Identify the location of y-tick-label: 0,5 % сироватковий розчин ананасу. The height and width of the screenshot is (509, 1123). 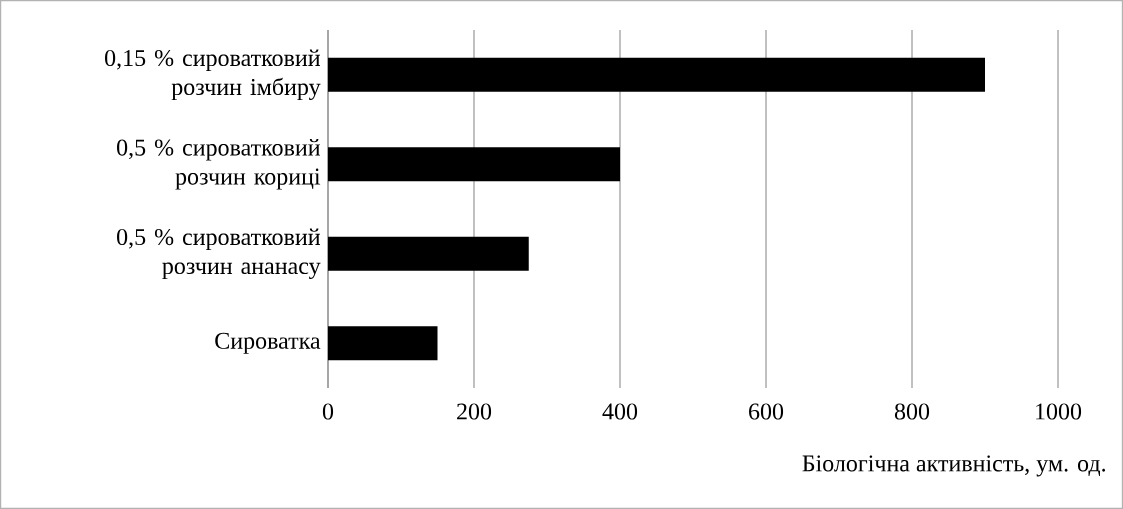
(219, 254).